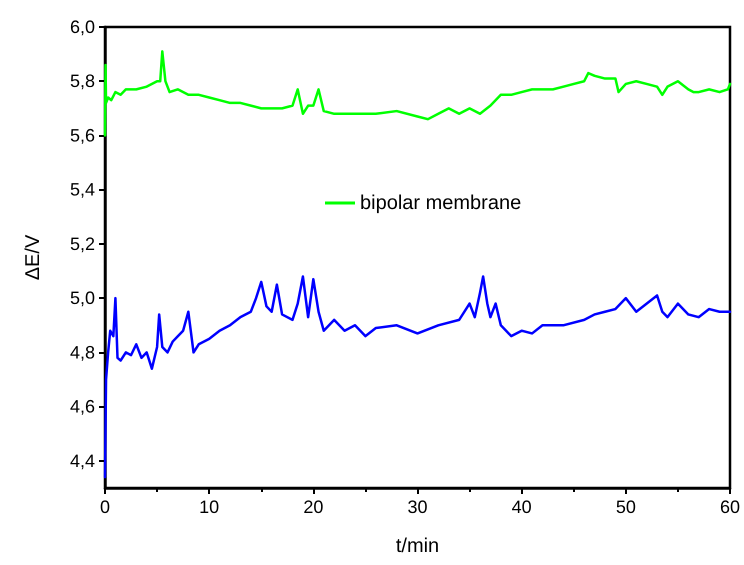 The image size is (744, 565). I want to click on y-tick-label: 4,8, so click(82, 352).